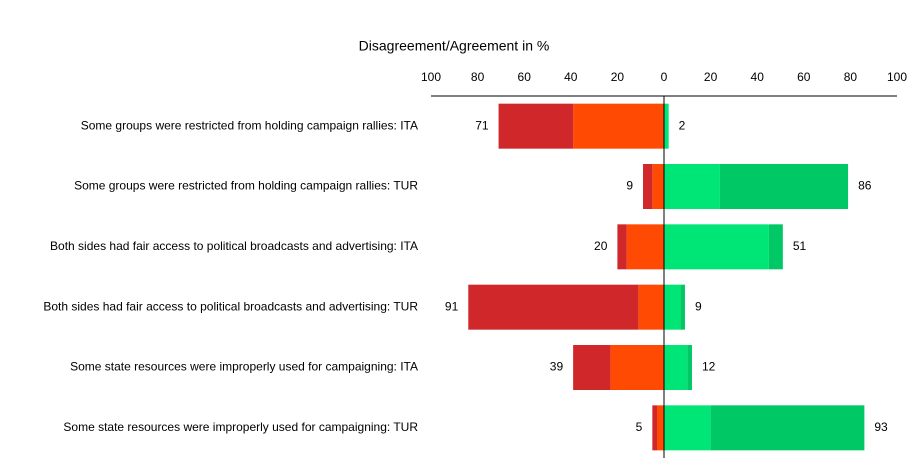 This screenshot has height=458, width=913. Describe the element at coordinates (709, 367) in the screenshot. I see `agree-total: 12` at that location.